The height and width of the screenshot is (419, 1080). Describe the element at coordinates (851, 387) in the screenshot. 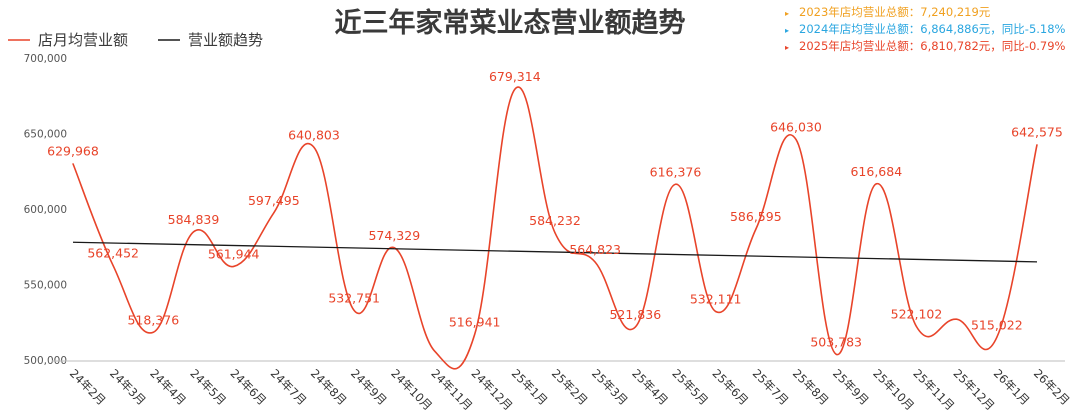

I see `x-tick-label: 25年9月` at that location.